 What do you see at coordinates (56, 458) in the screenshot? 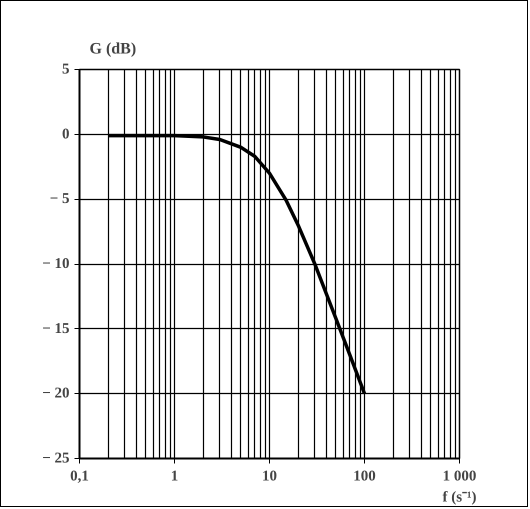
I see `y-tick-label: − 25` at bounding box center [56, 458].